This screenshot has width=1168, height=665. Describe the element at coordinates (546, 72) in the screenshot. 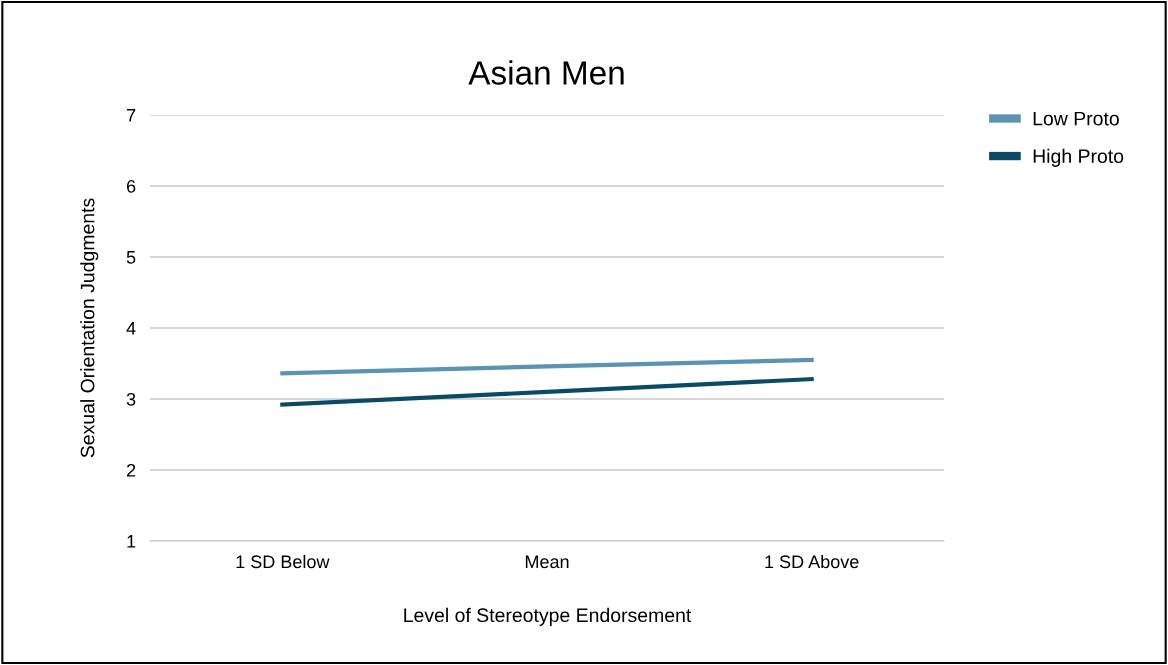

I see `chart-title: Asian Men` at that location.